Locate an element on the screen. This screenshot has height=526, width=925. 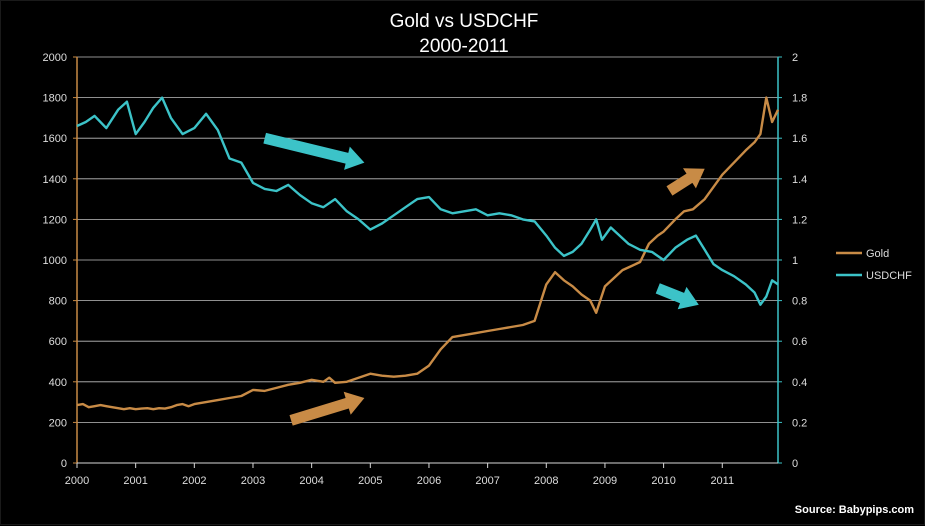
y-right-tick-label: 0.6 is located at coordinates (799, 342).